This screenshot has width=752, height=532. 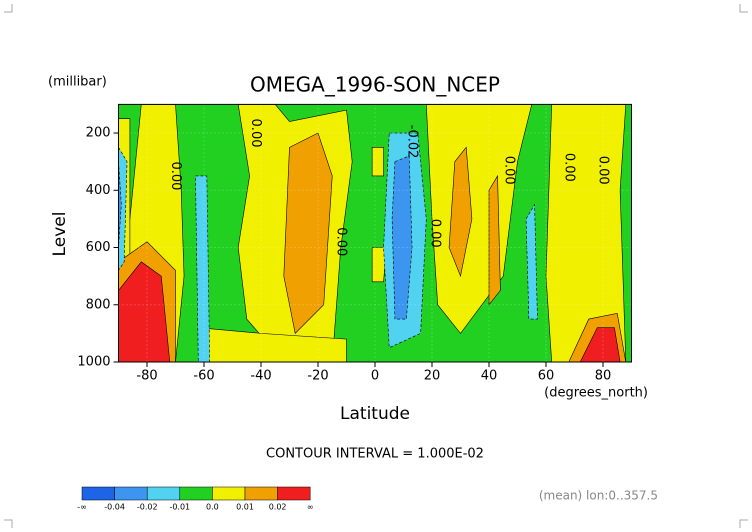 I want to click on contour-note: CONTOUR INTERVAL = 1.000E-02, so click(x=375, y=454).